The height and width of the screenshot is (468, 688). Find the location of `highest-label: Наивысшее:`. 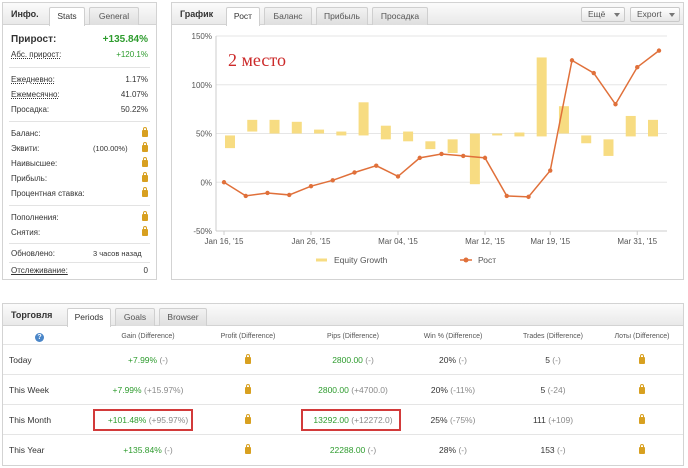

highest-label: Наивысшее: is located at coordinates (34, 163).